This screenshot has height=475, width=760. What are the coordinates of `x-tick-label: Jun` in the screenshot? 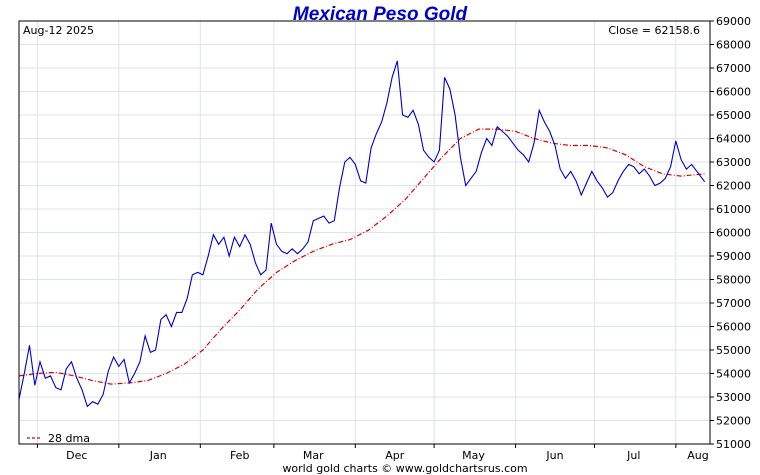 It's located at (554, 455).